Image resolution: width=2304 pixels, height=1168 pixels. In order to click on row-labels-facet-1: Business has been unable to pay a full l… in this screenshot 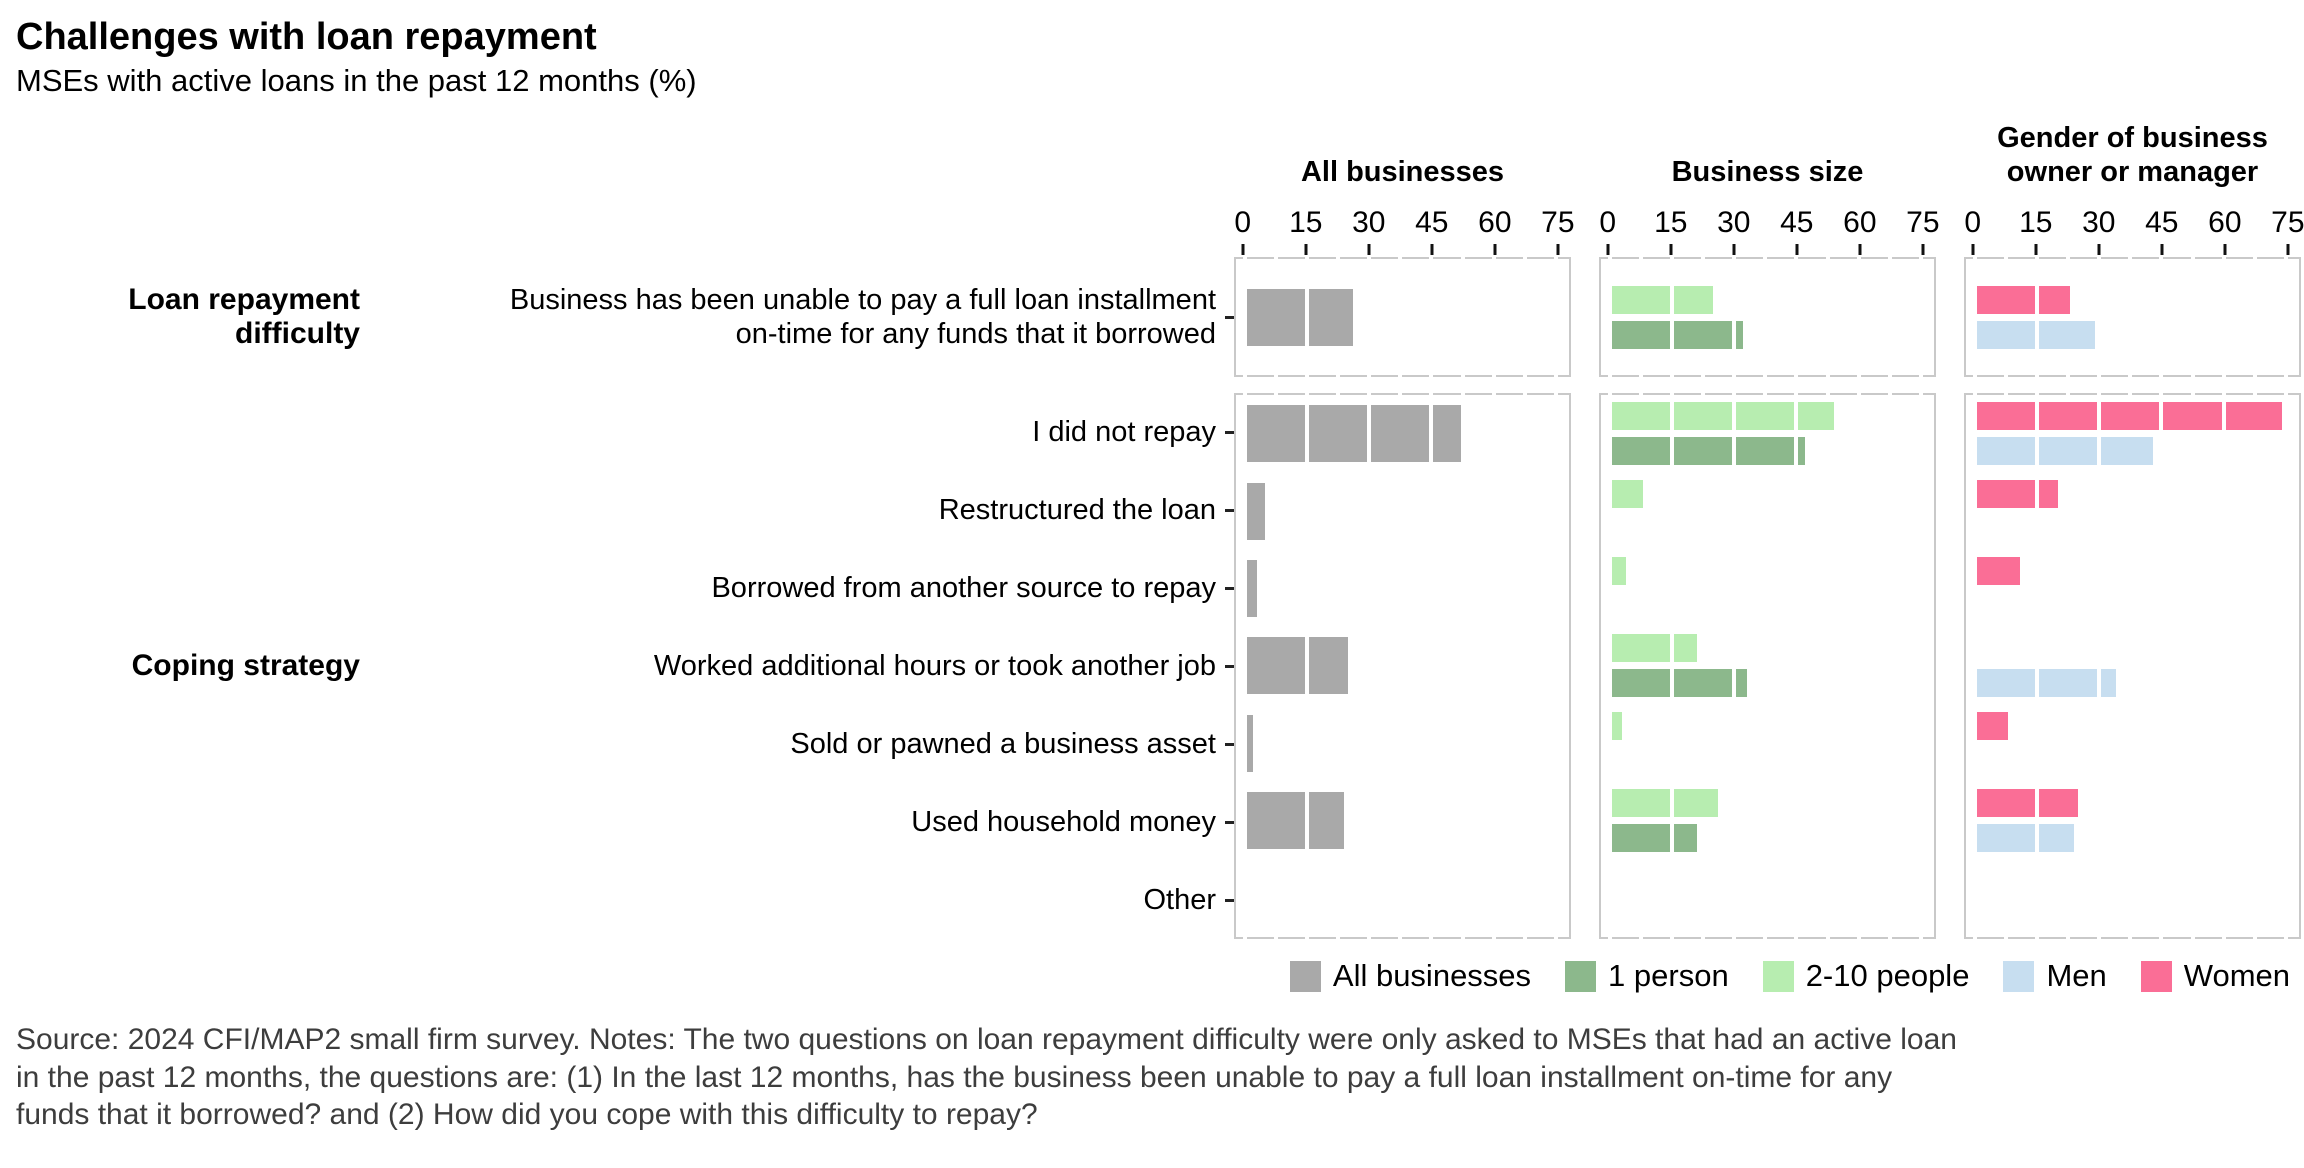, I will do `click(810, 317)`.